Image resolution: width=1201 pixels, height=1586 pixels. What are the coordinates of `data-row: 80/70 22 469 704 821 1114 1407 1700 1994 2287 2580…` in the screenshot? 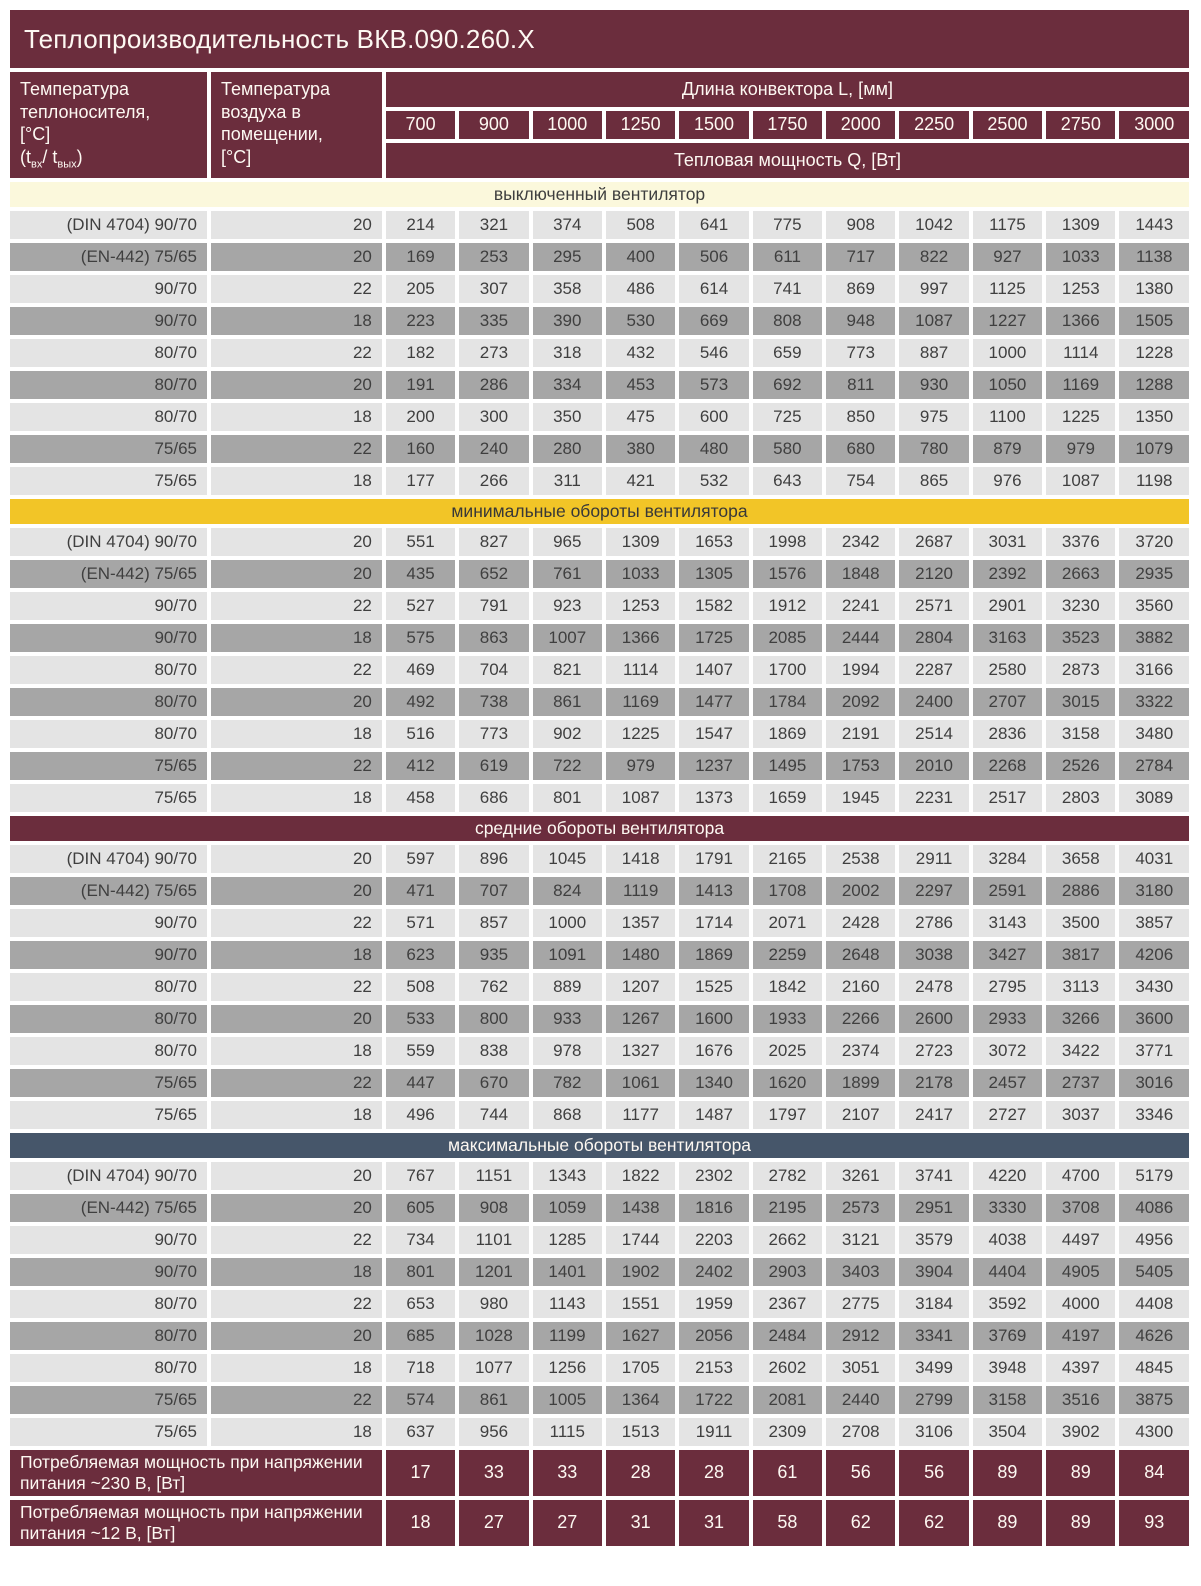 It's located at (599, 669).